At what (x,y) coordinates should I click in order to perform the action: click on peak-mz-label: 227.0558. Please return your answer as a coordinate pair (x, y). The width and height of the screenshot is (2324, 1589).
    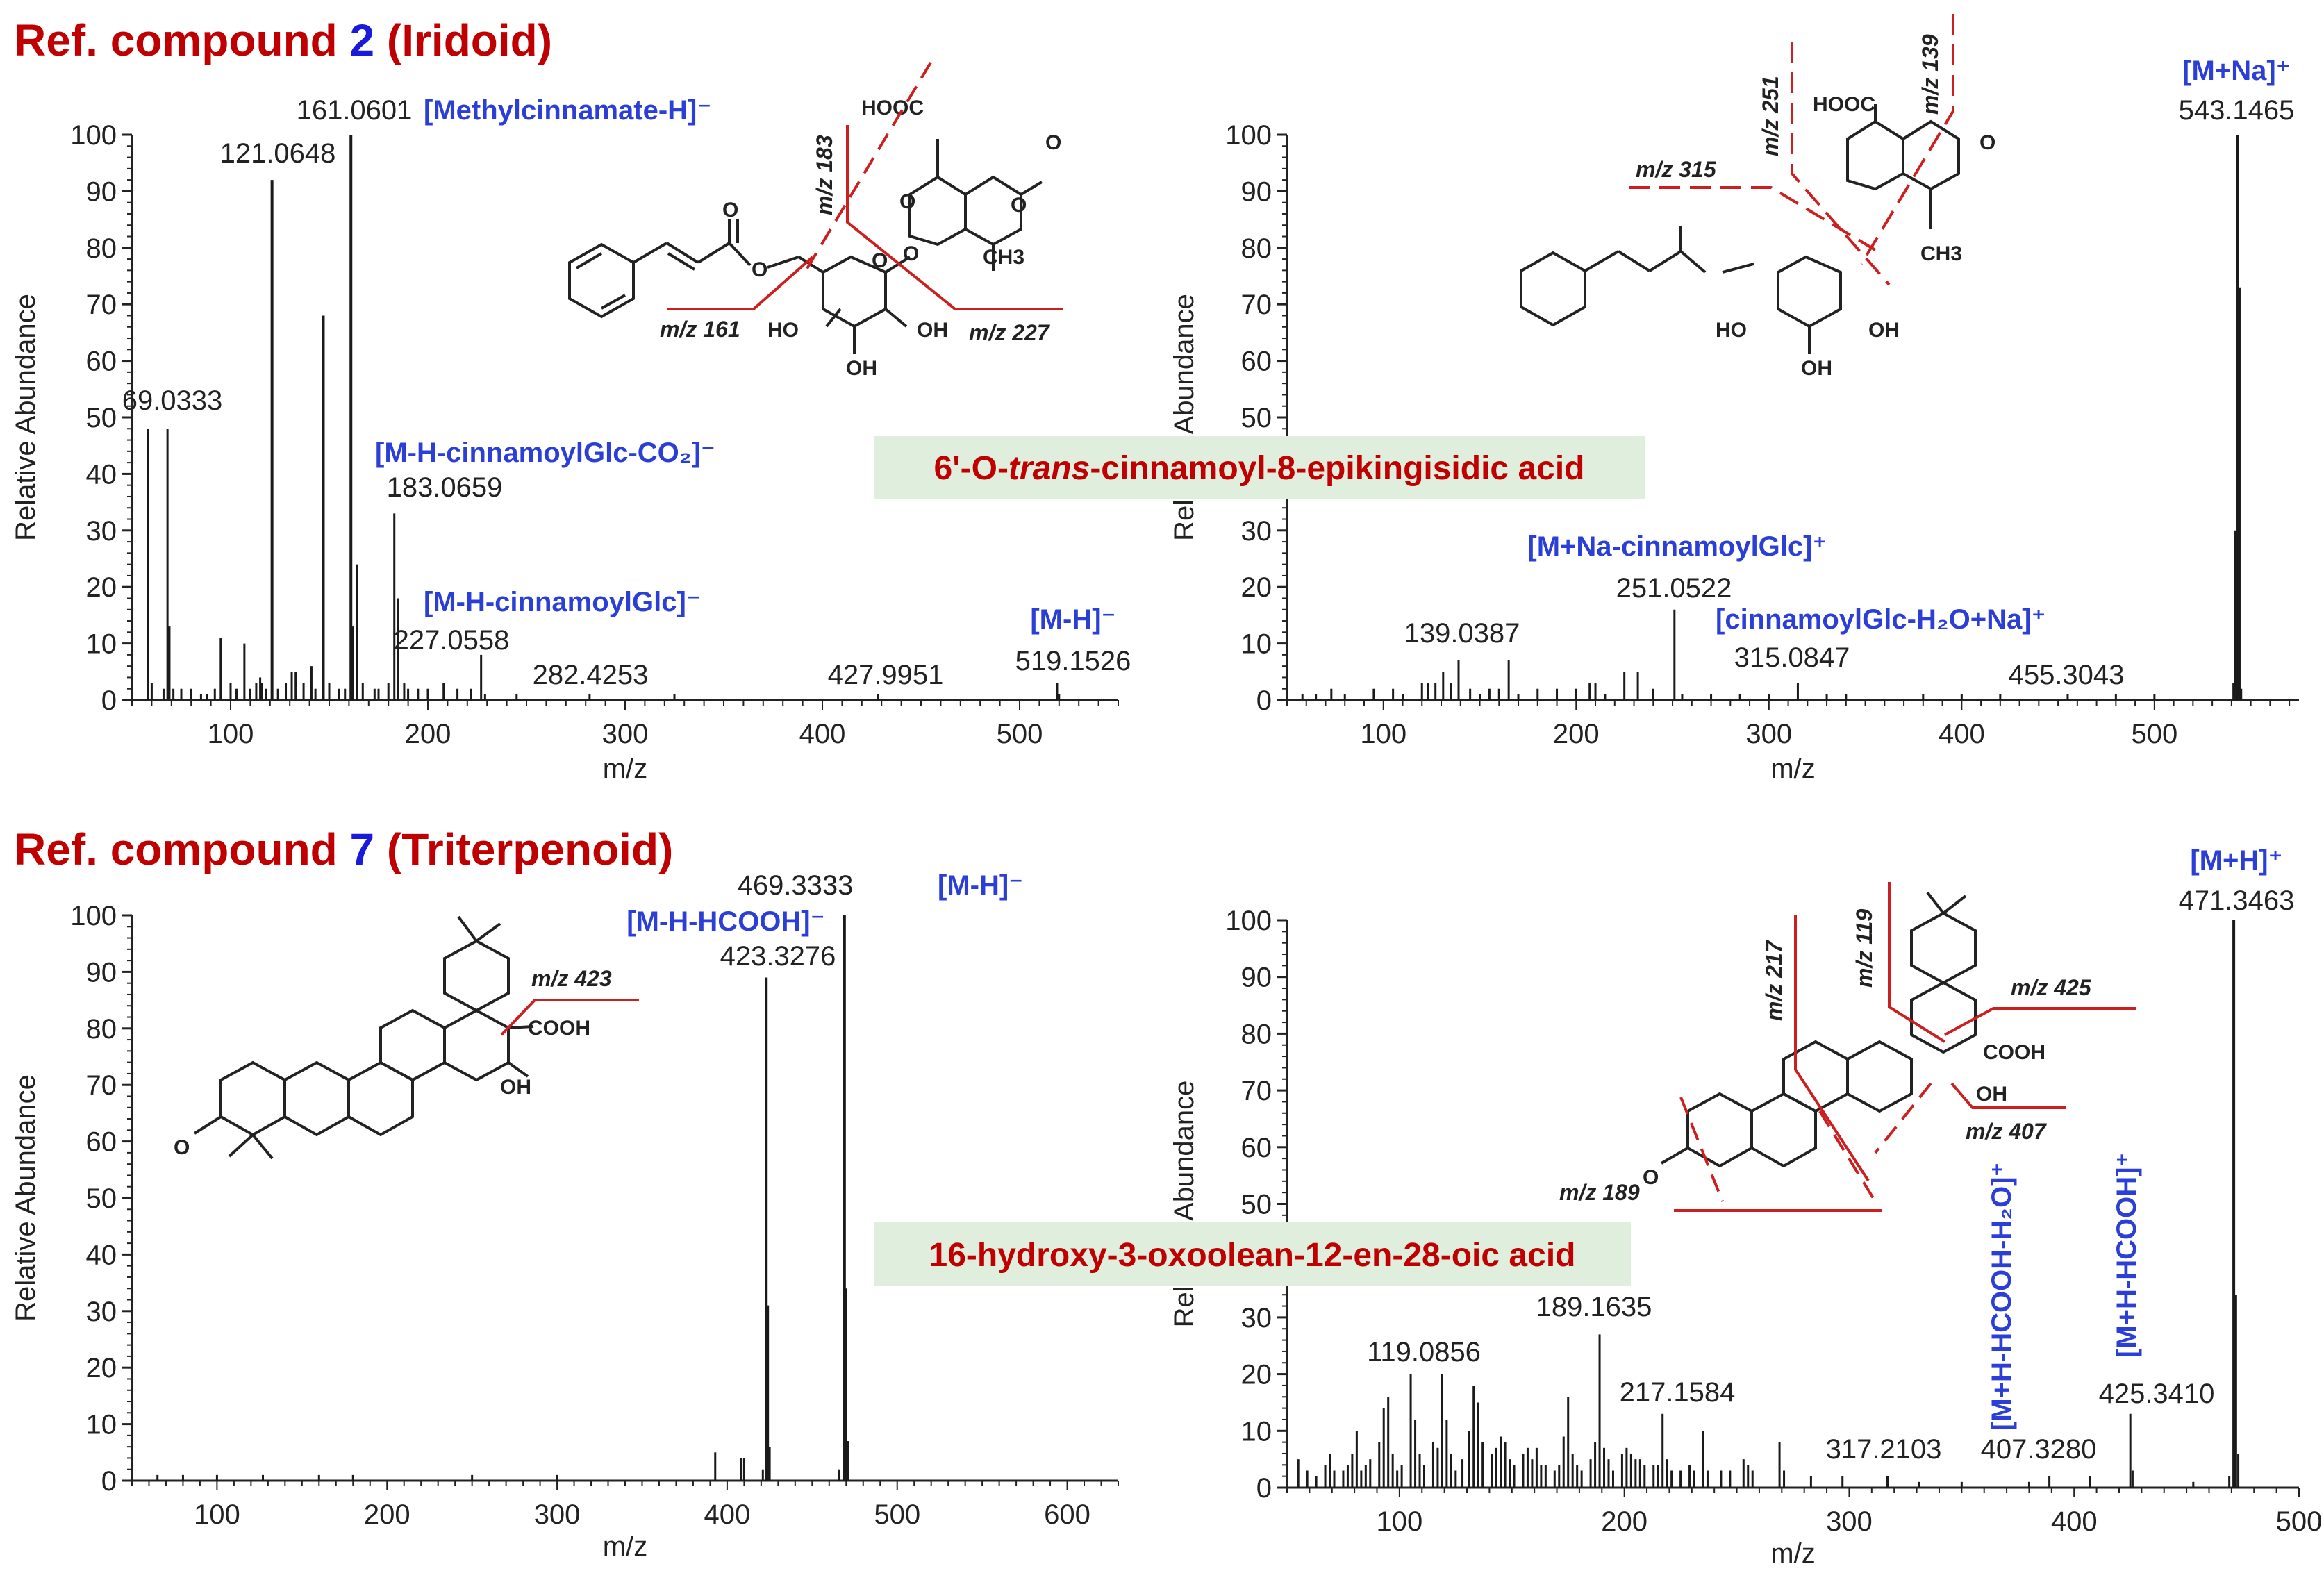
    Looking at the image, I should click on (452, 640).